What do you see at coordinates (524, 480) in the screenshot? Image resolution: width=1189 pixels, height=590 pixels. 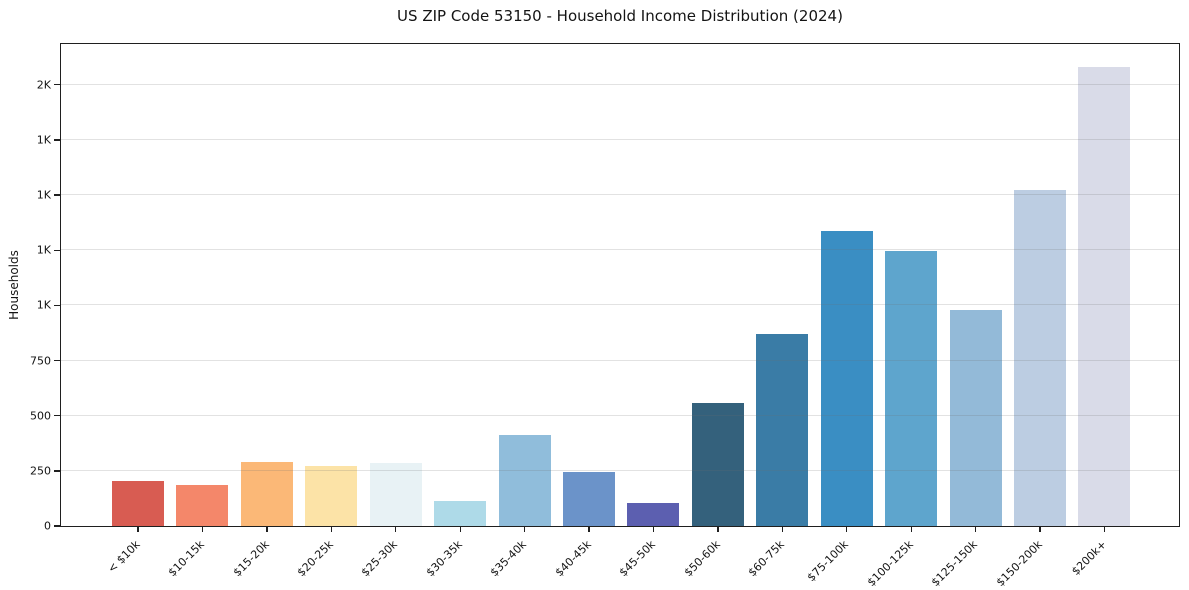 I see `bar-3540k` at bounding box center [524, 480].